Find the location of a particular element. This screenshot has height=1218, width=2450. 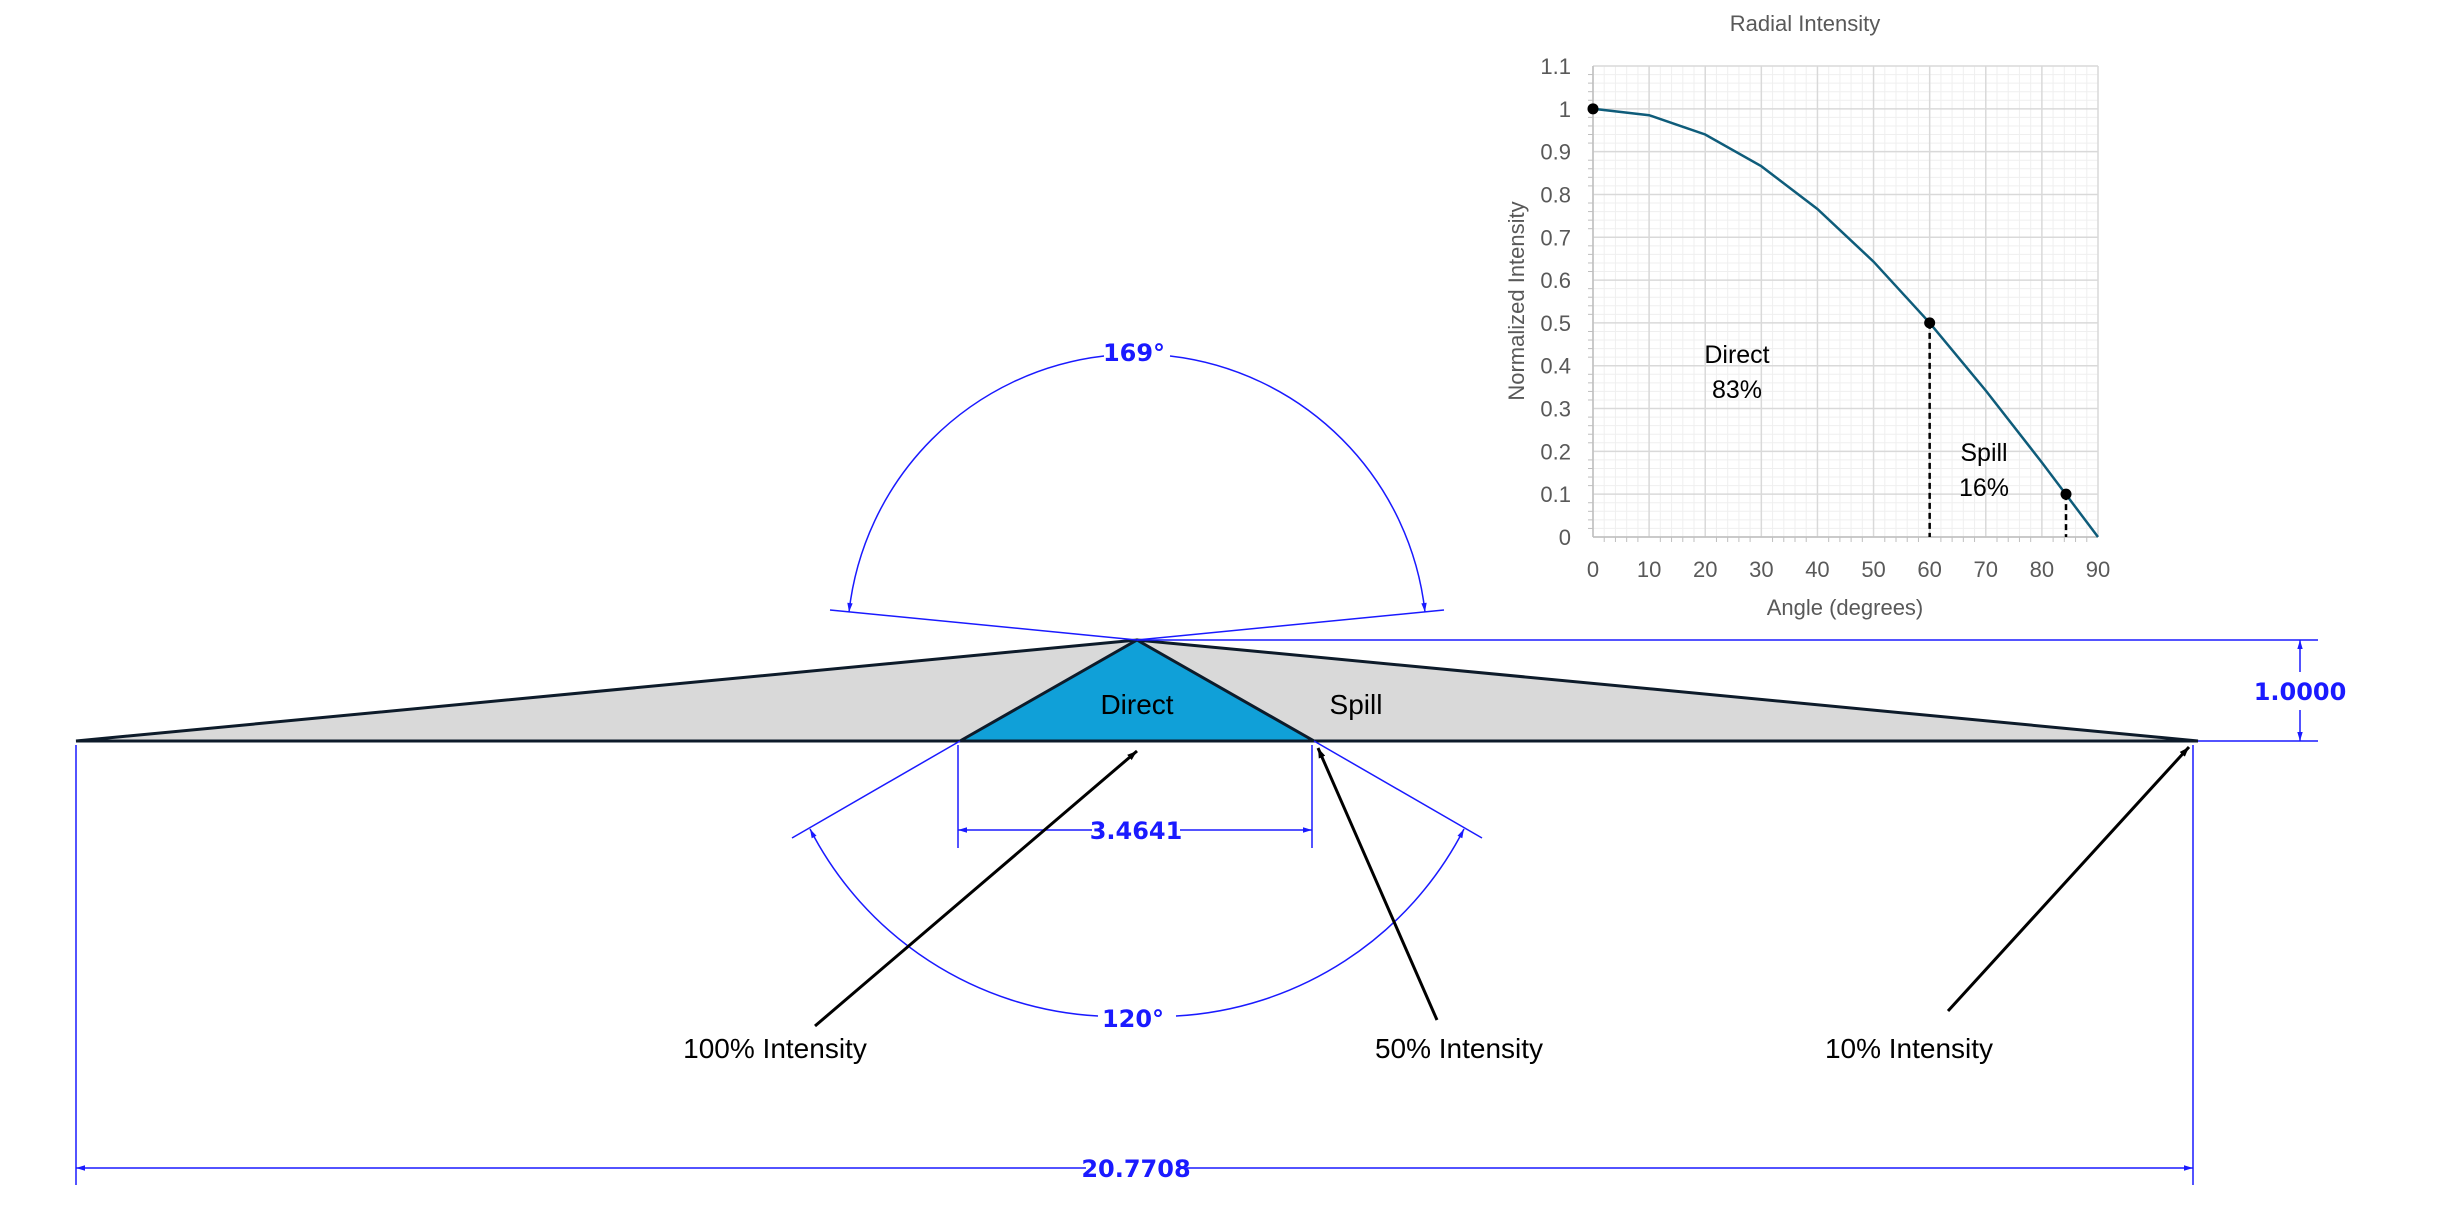

y-tick-label: 0.3 is located at coordinates (1555, 409).